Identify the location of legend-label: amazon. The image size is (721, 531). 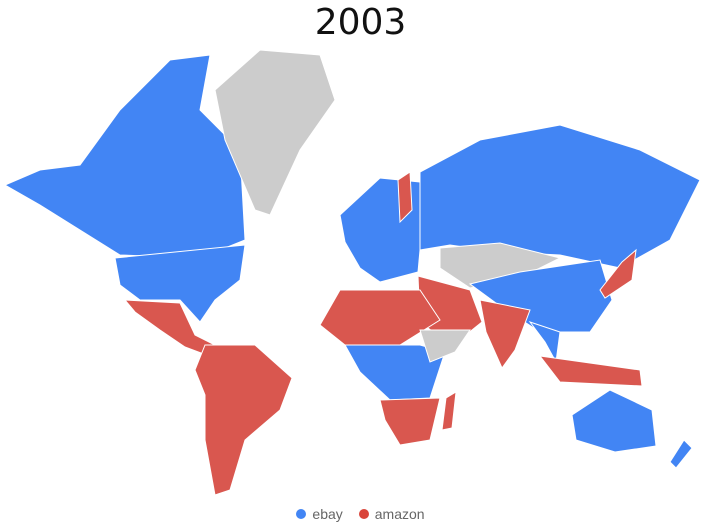
(399, 514).